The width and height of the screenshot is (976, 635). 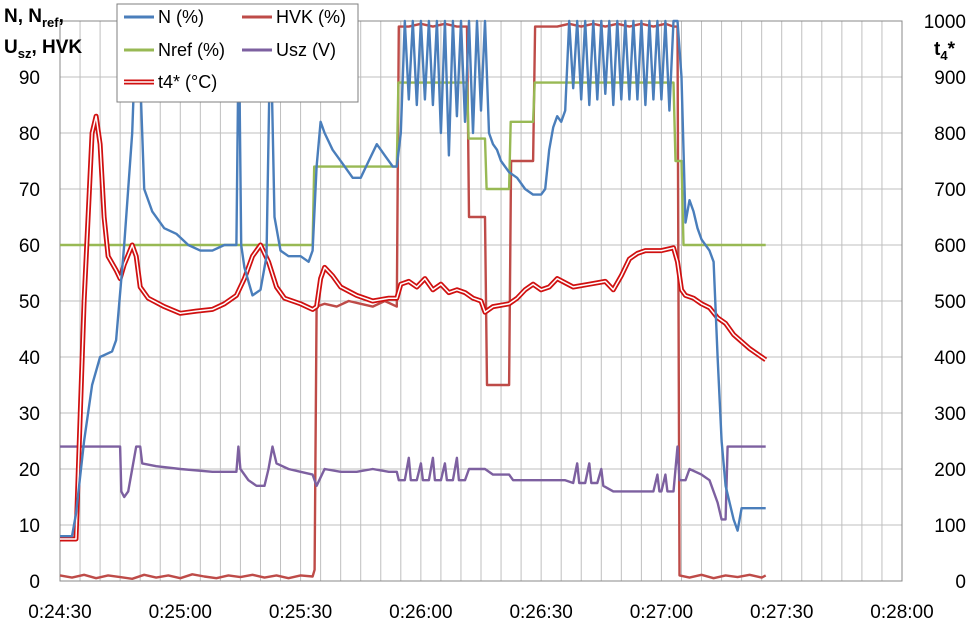 What do you see at coordinates (950, 470) in the screenshot?
I see `y-right-tick-label: 200` at bounding box center [950, 470].